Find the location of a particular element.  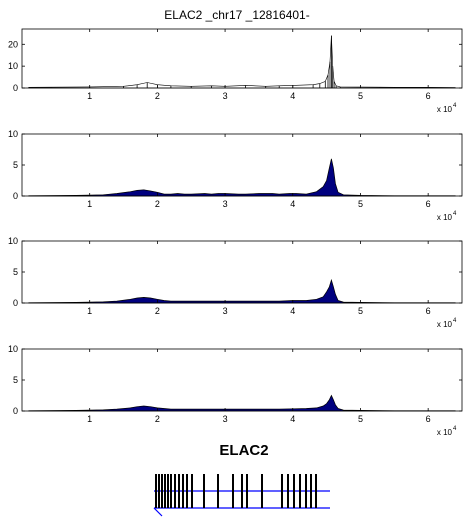

series-area-third is located at coordinates (242, 291).